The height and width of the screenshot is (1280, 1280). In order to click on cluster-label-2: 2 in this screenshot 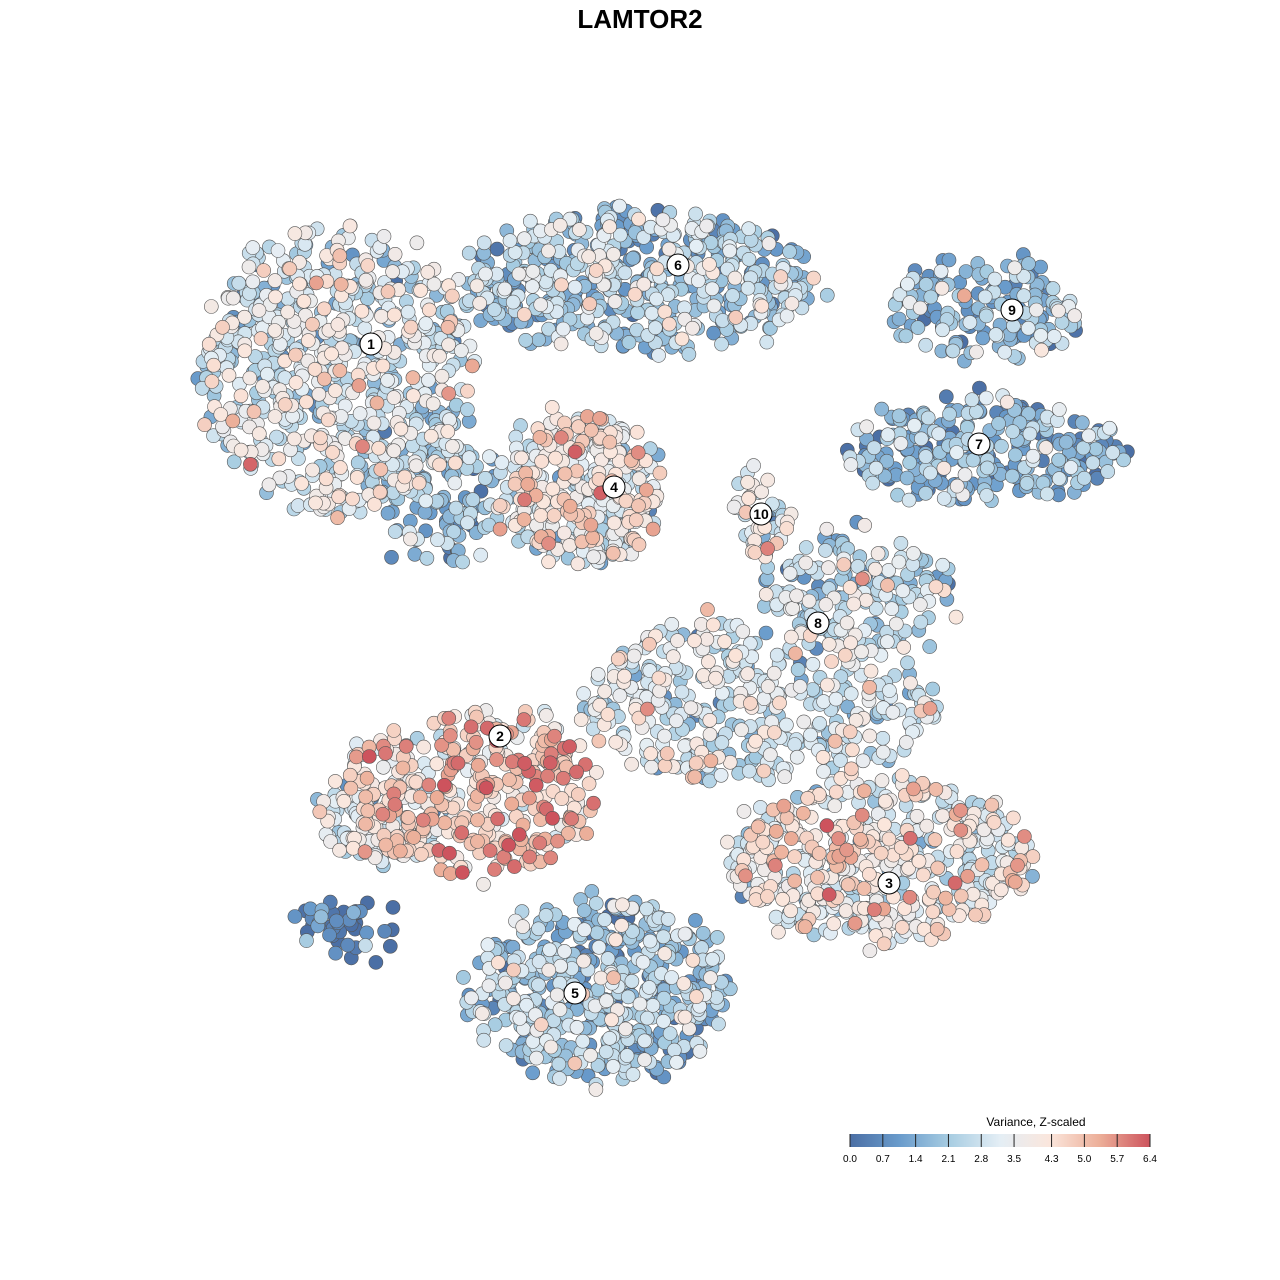, I will do `click(500, 736)`.